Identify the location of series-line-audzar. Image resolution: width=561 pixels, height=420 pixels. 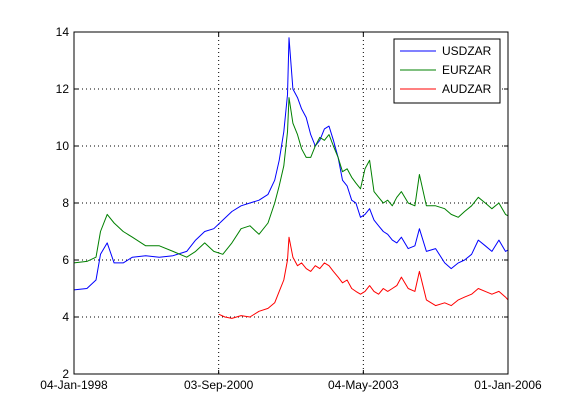
(363, 277).